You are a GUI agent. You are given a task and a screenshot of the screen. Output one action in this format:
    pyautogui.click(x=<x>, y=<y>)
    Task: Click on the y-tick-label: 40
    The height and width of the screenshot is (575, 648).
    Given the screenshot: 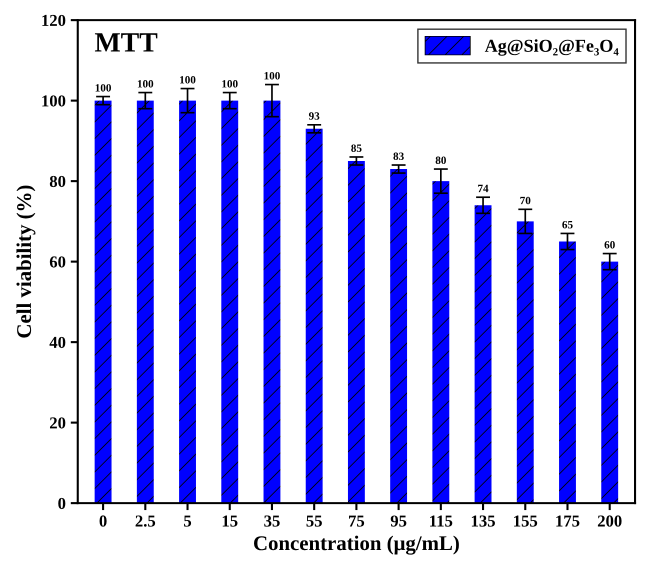 What is the action you would take?
    pyautogui.click(x=58, y=342)
    